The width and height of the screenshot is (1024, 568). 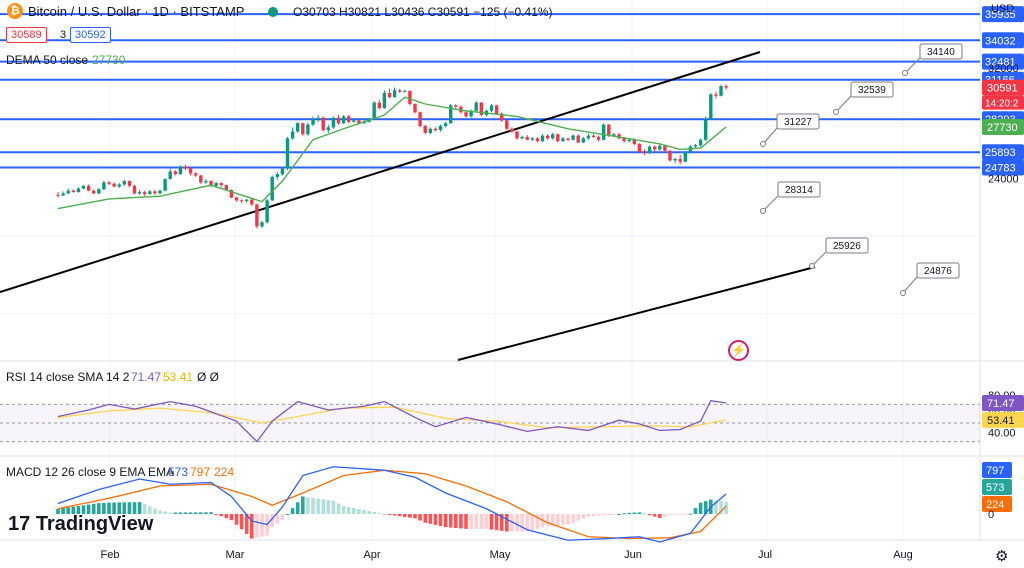 I want to click on price-callout: 25926, so click(x=839, y=253).